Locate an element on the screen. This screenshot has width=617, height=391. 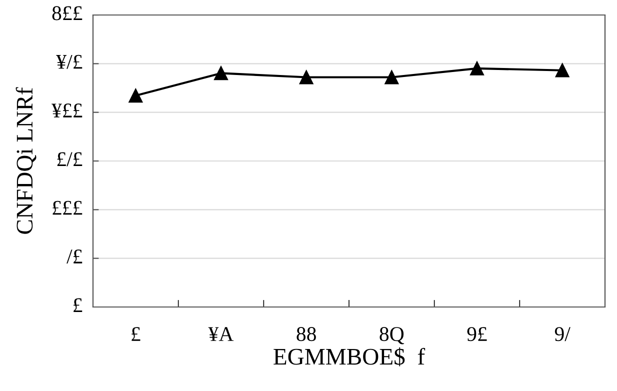
x-tick-label: £ is located at coordinates (136, 334).